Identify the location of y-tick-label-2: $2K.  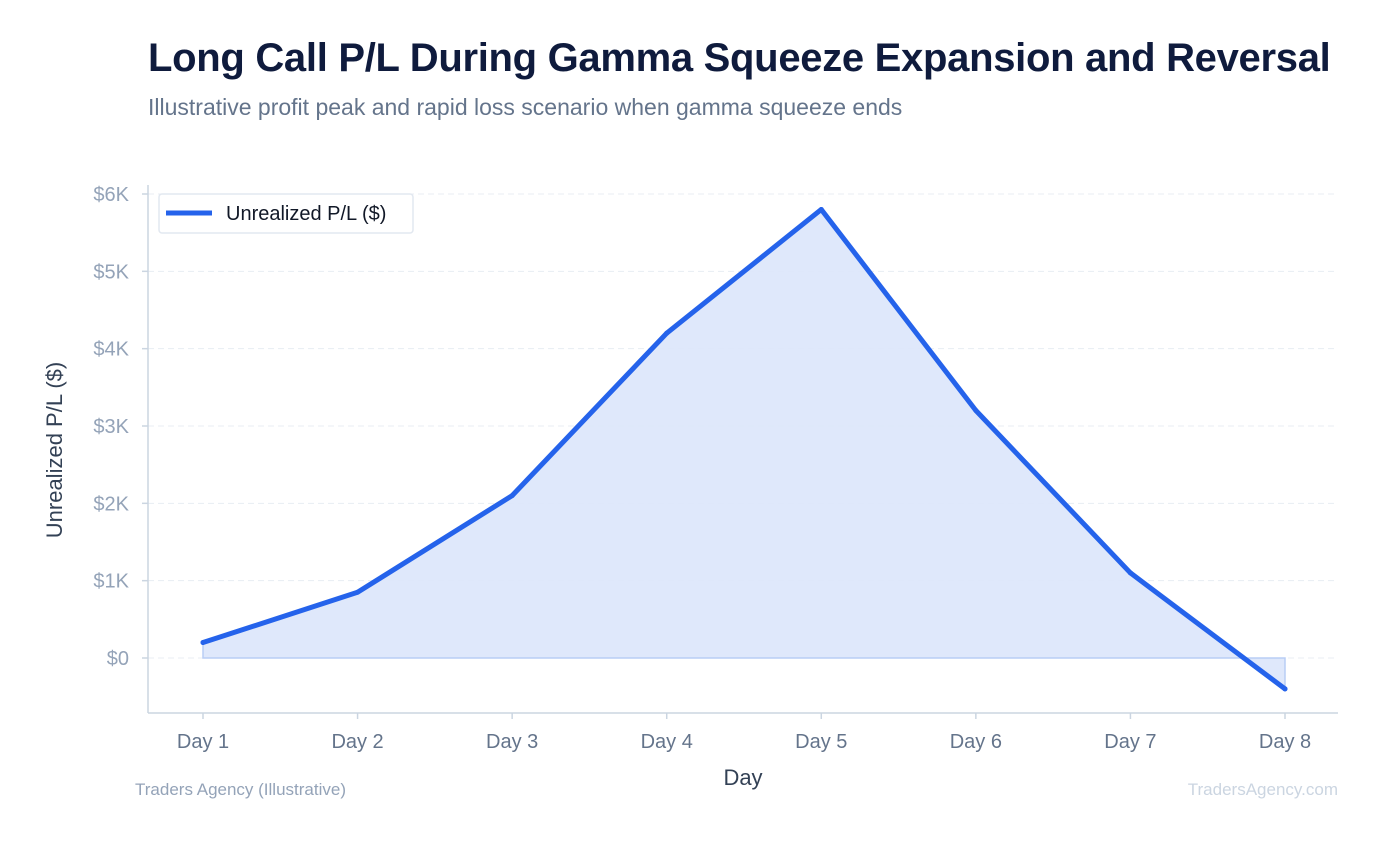
(111, 504).